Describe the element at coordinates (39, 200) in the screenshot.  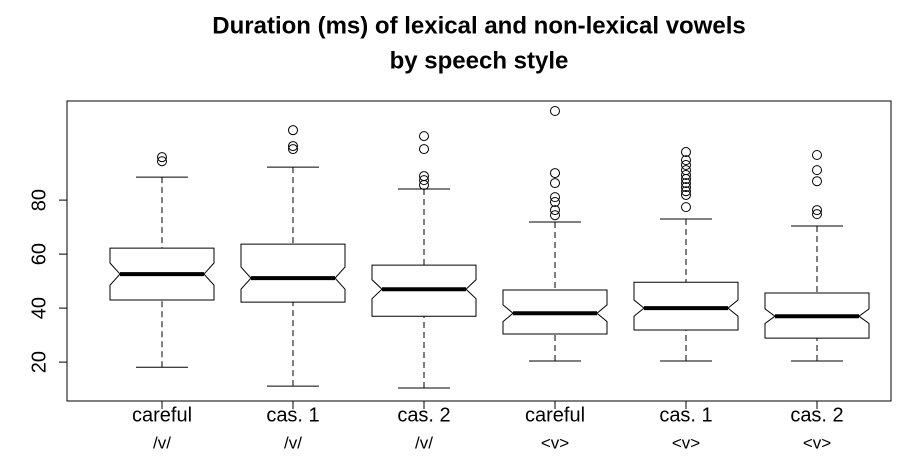
I see `y-tick-label: 80` at that location.